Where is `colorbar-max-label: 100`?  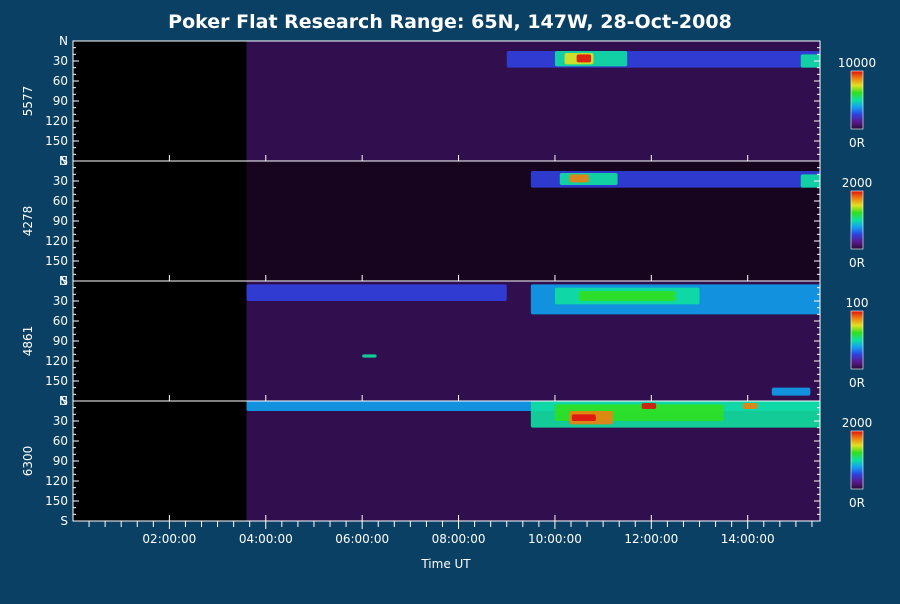
colorbar-max-label: 100 is located at coordinates (857, 303).